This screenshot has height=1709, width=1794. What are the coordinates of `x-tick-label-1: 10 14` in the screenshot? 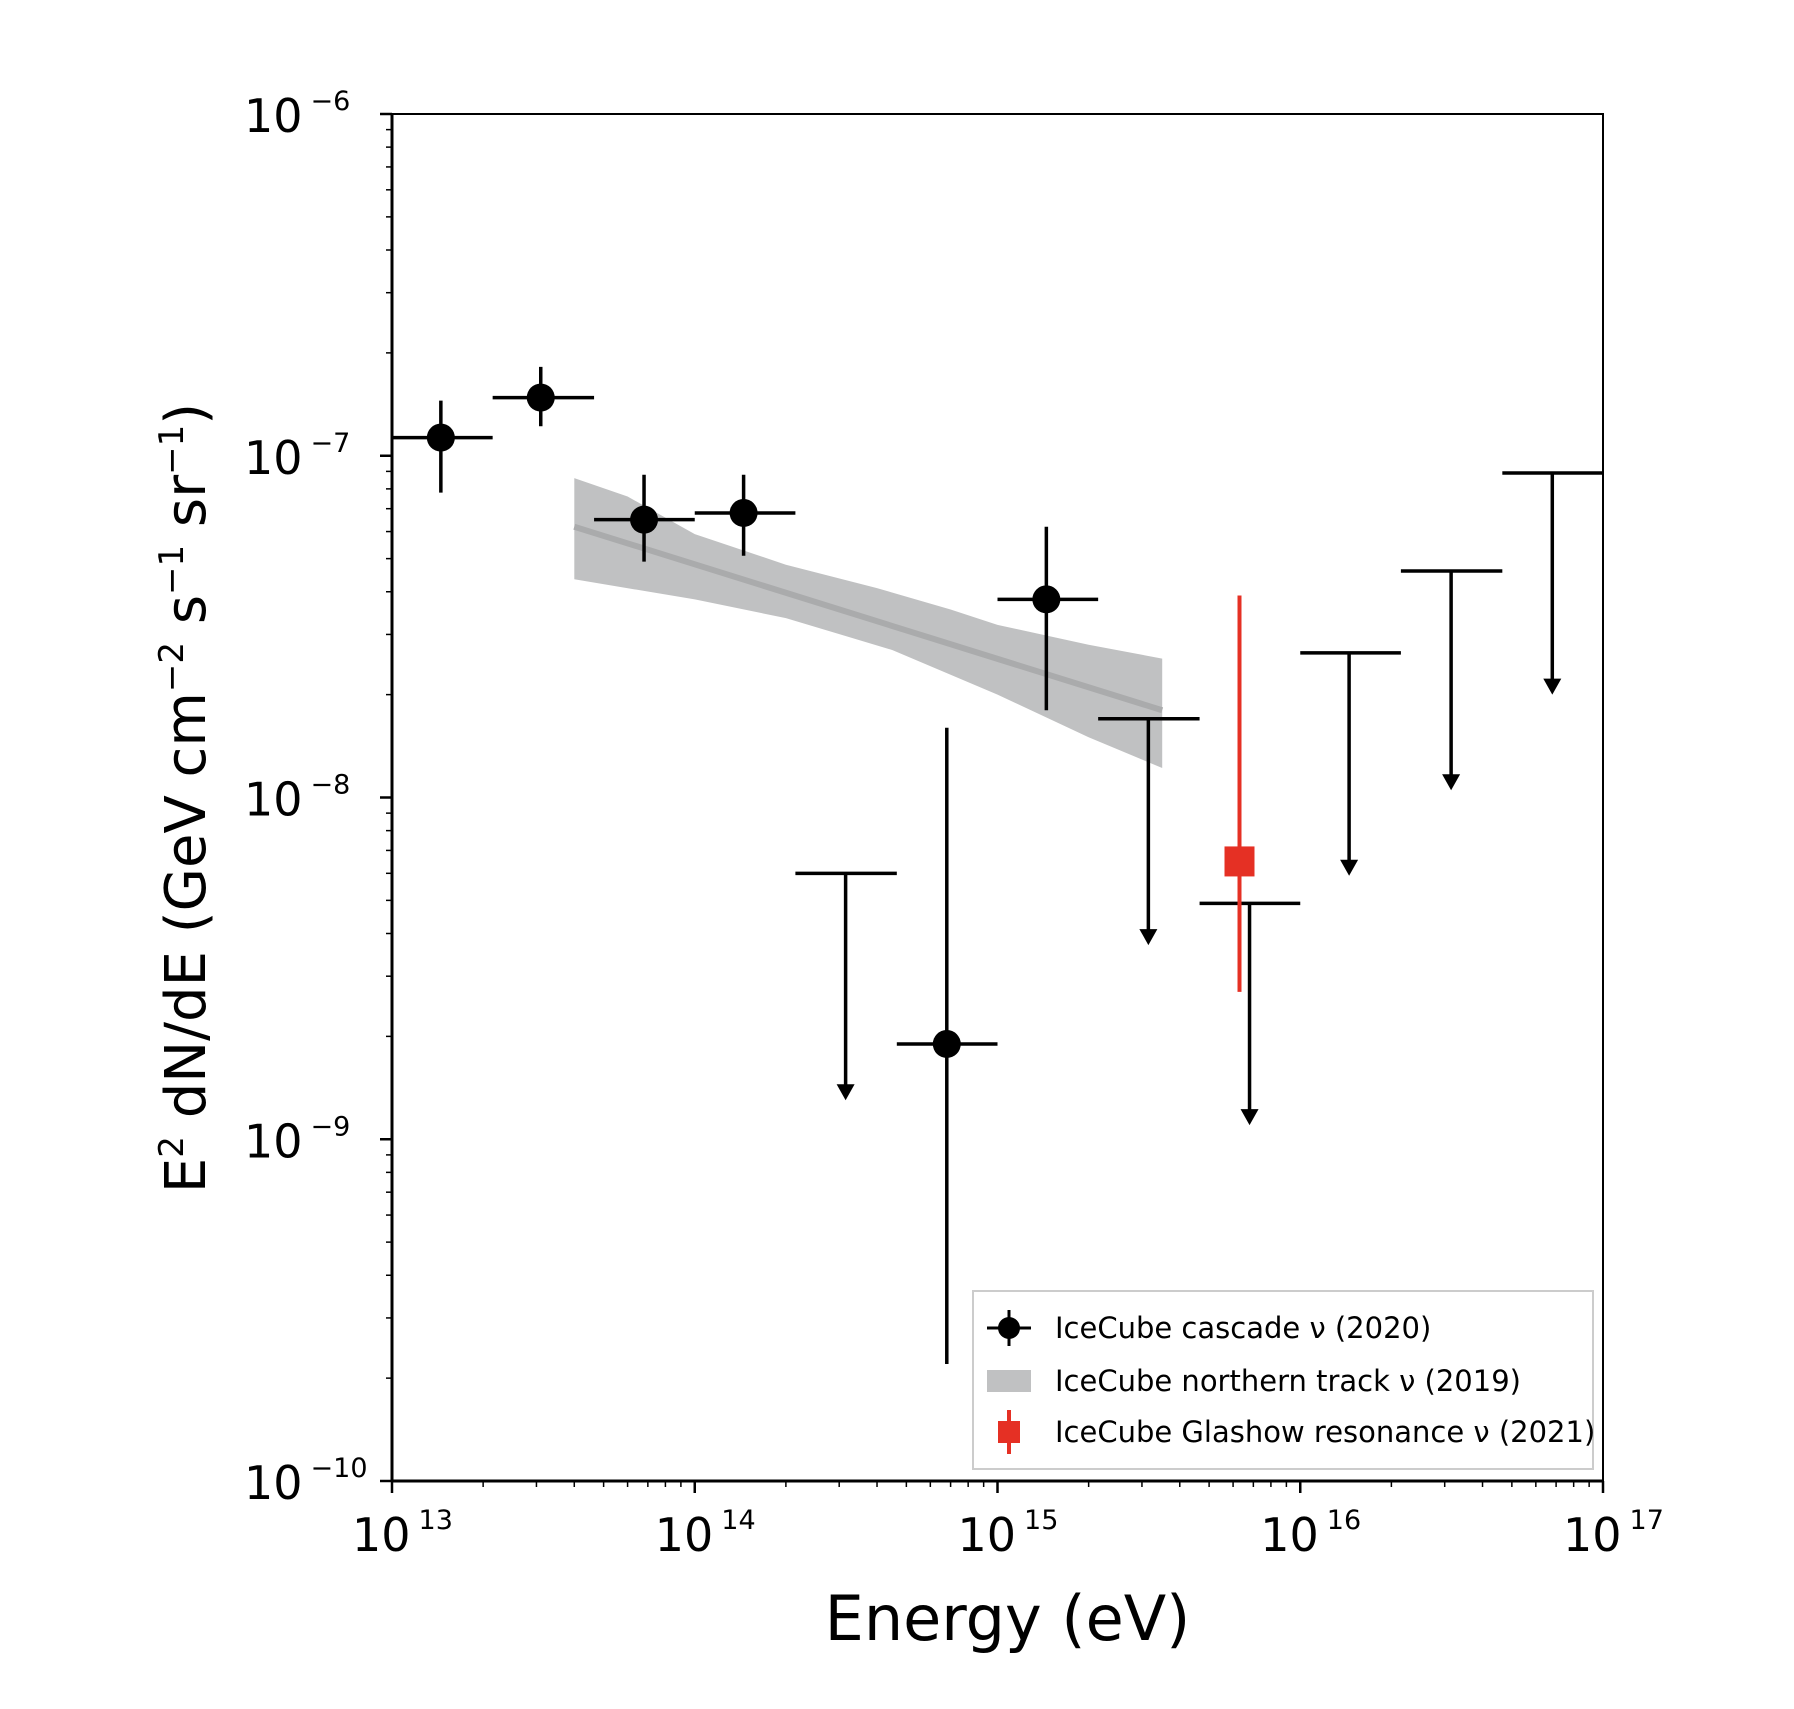 It's located at (705, 1533).